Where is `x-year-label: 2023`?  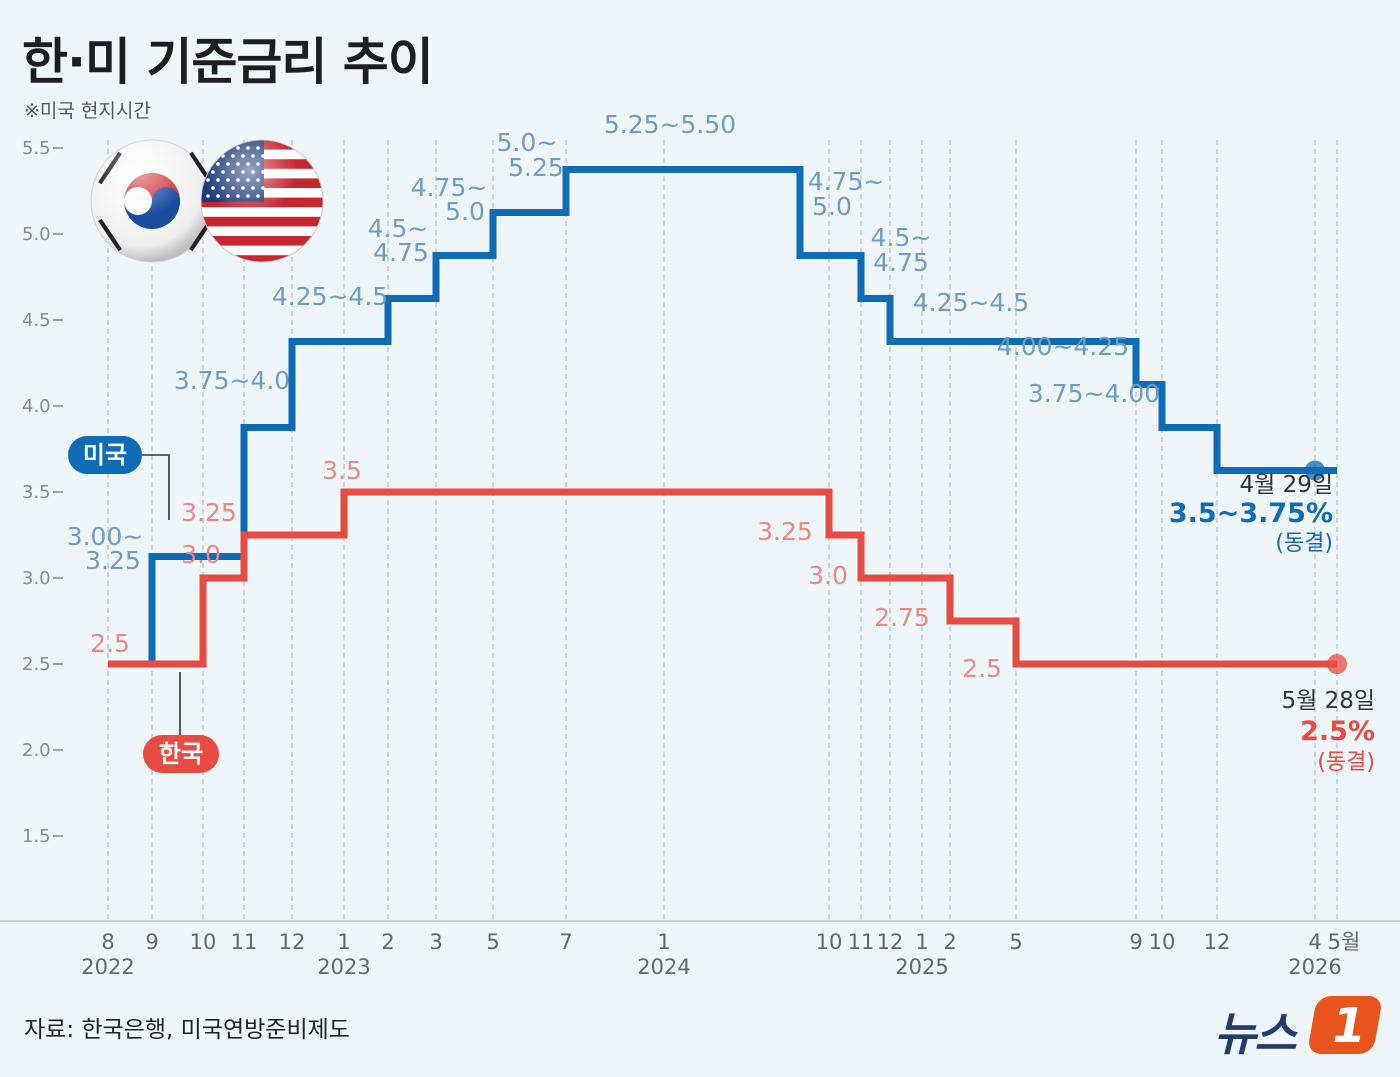
x-year-label: 2023 is located at coordinates (343, 967).